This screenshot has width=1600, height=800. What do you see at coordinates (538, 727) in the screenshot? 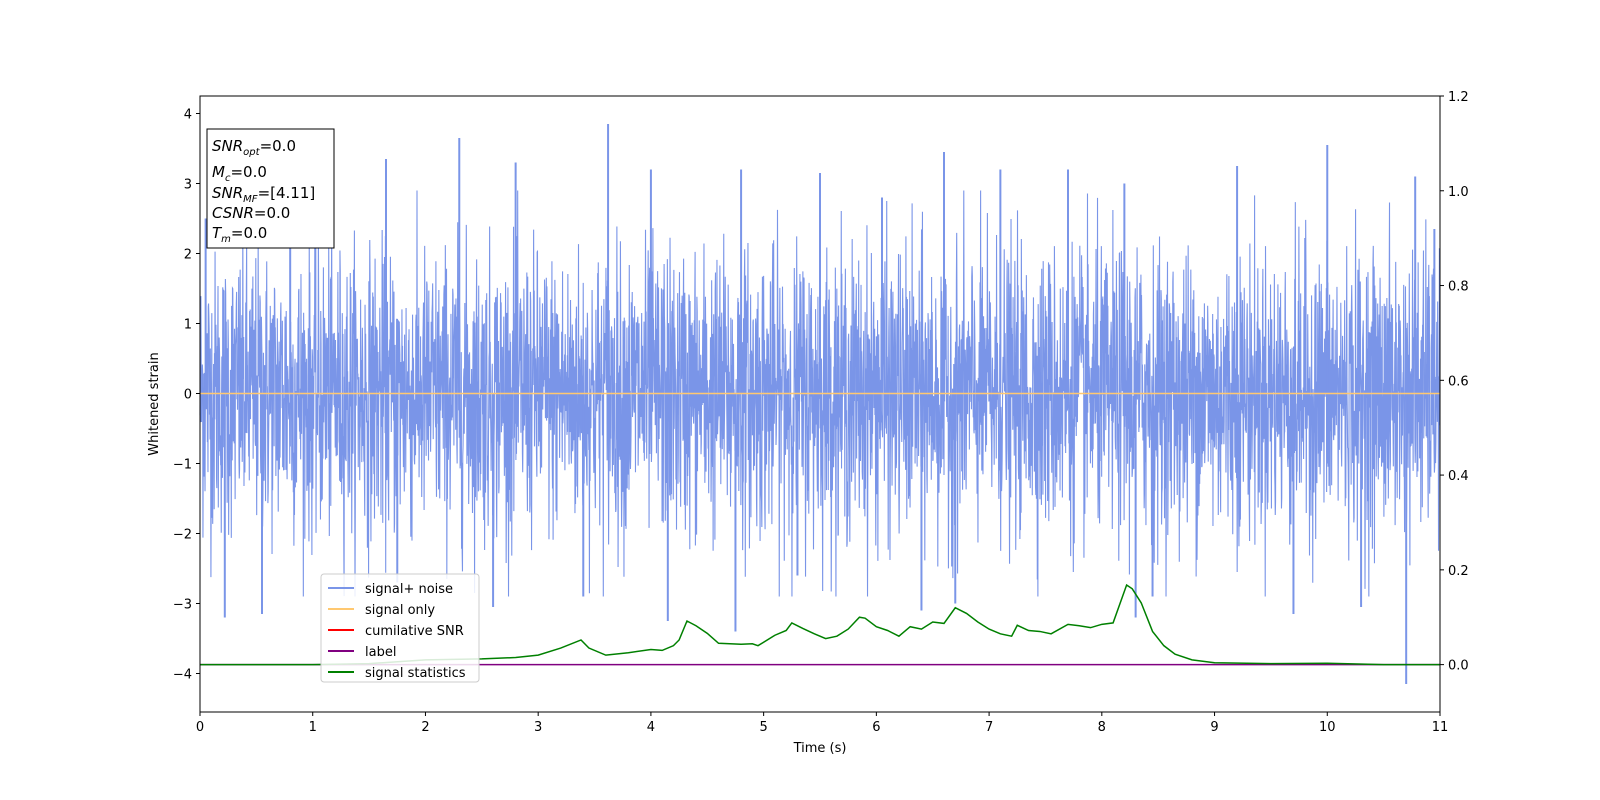
I see `x-tick-label: 3` at bounding box center [538, 727].